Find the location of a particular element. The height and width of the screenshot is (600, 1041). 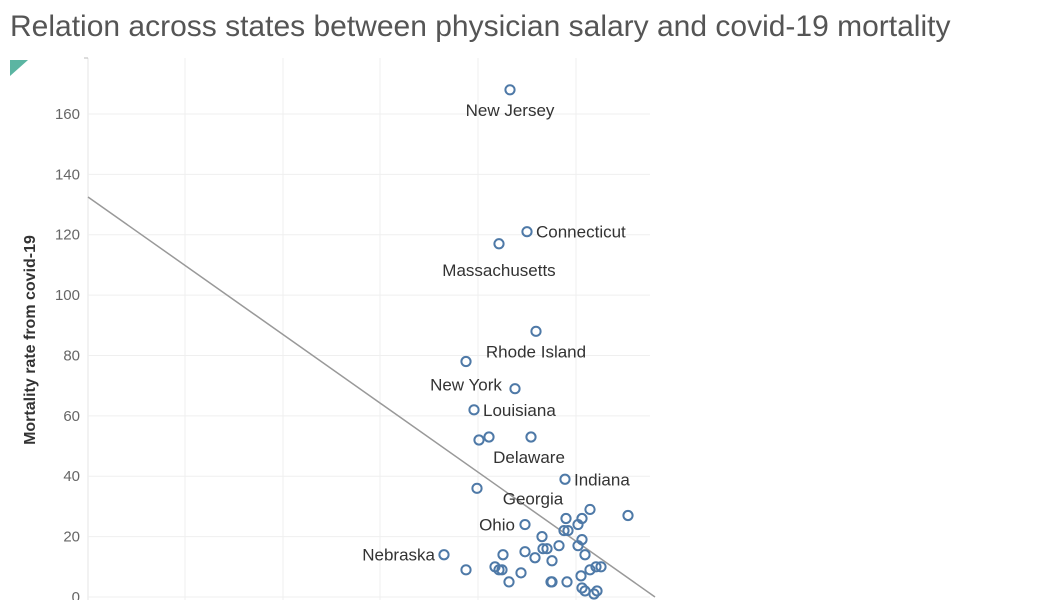

point-label: New Jersey is located at coordinates (510, 110).